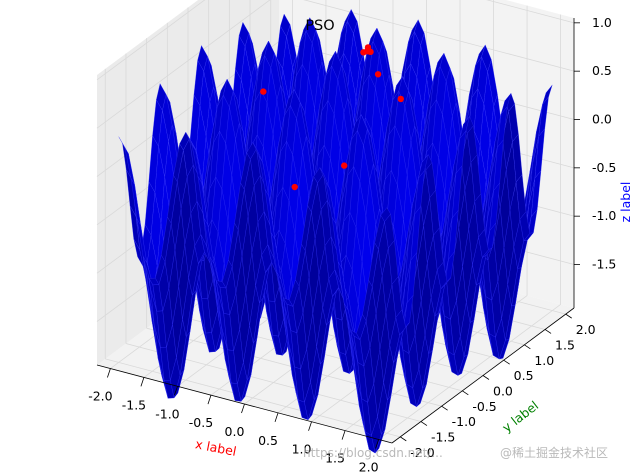  What do you see at coordinates (443, 437) in the screenshot?
I see `y-tick-label: -1.5` at bounding box center [443, 437].